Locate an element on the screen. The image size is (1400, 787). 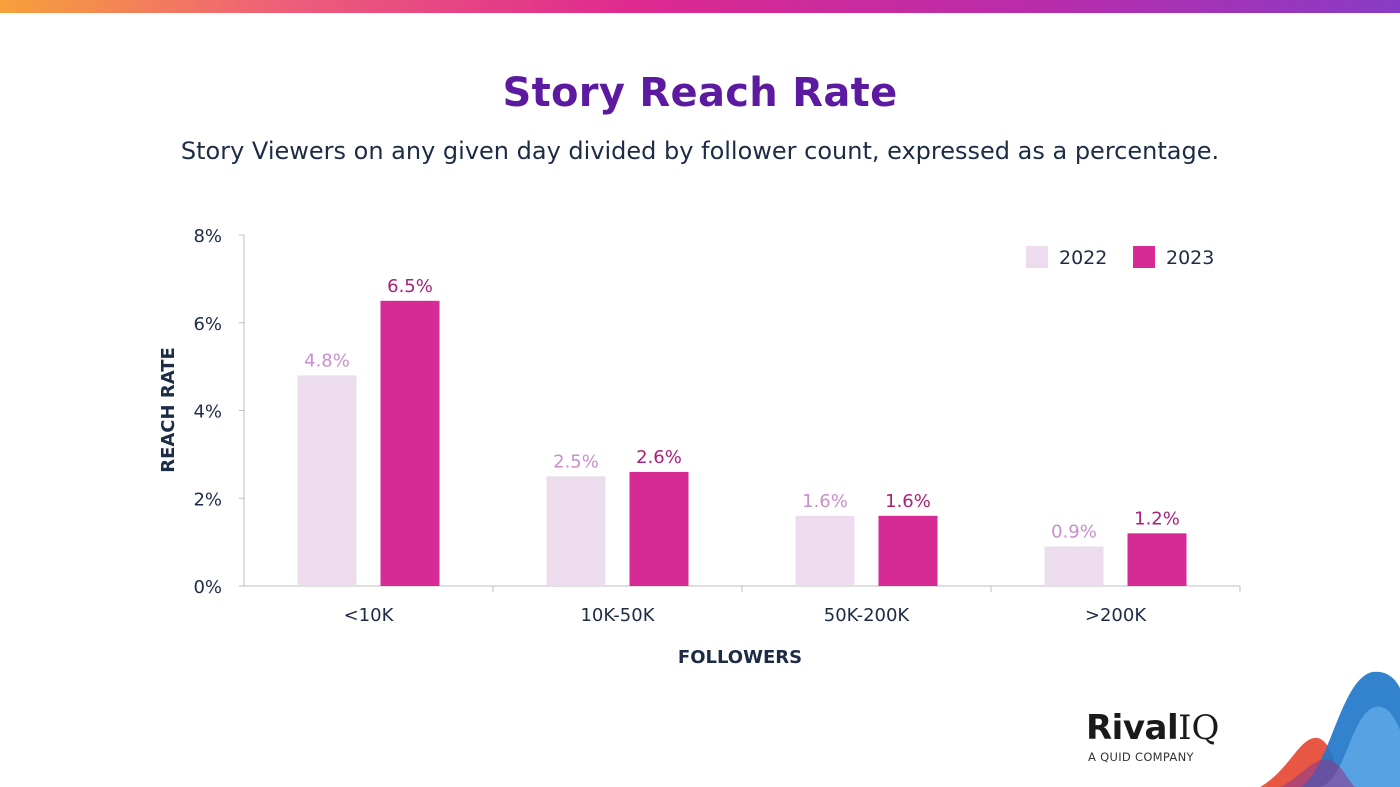
logo-tagline: A QUID COMPANY is located at coordinates (1141, 757).